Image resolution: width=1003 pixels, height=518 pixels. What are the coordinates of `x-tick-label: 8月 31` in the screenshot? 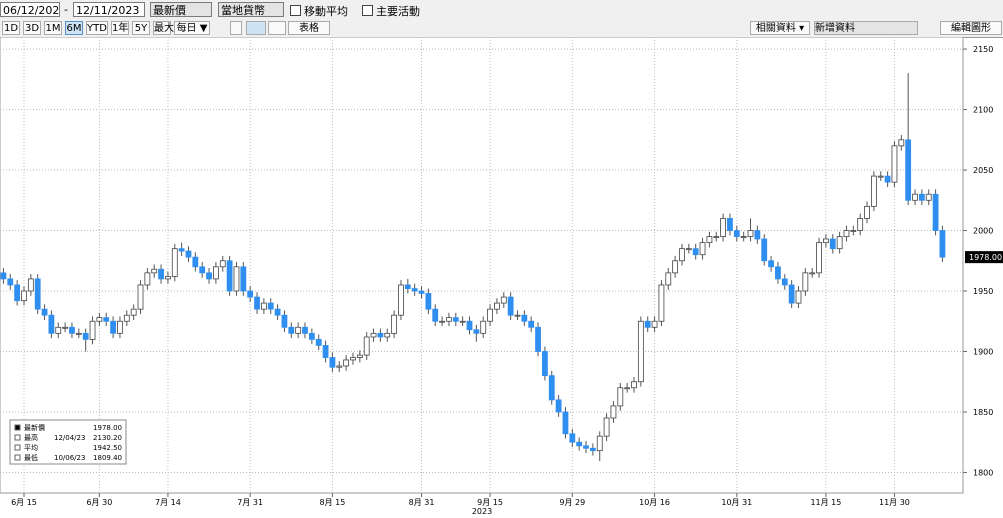 It's located at (422, 502).